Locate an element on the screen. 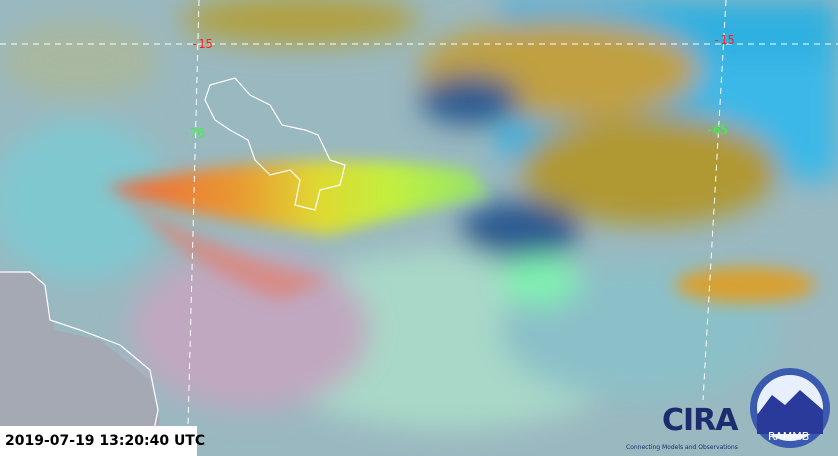  land-region is located at coordinates (80, 363).